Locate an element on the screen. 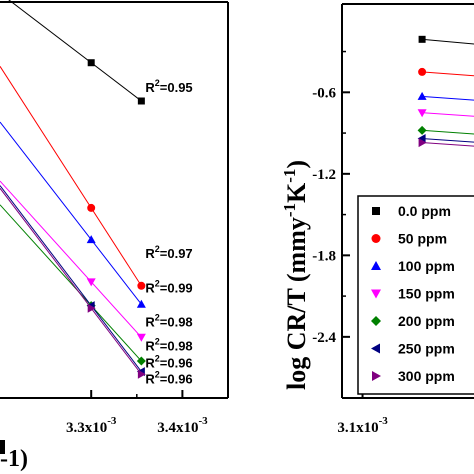  left-r2-label-2: R2=0.99 is located at coordinates (168, 286).